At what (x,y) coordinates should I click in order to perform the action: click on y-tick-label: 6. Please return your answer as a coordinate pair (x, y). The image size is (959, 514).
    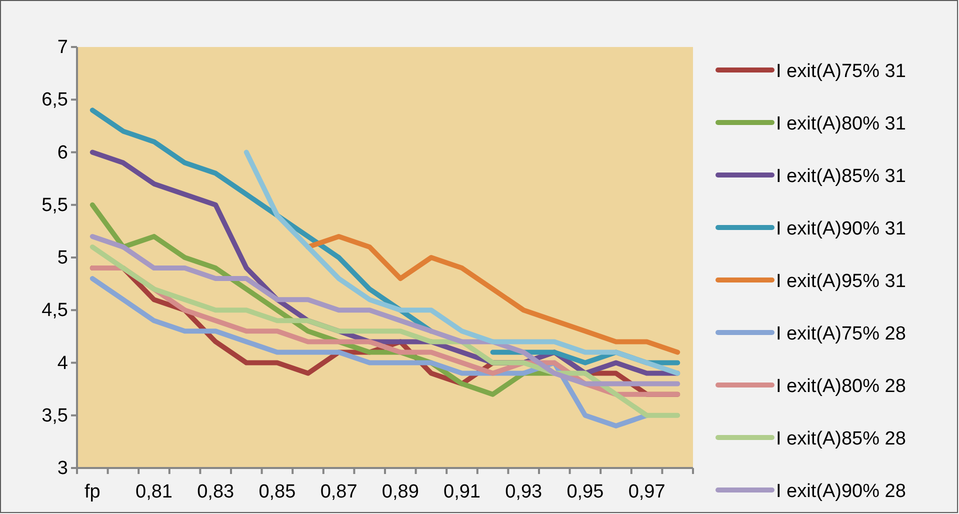
    Looking at the image, I should click on (62, 153).